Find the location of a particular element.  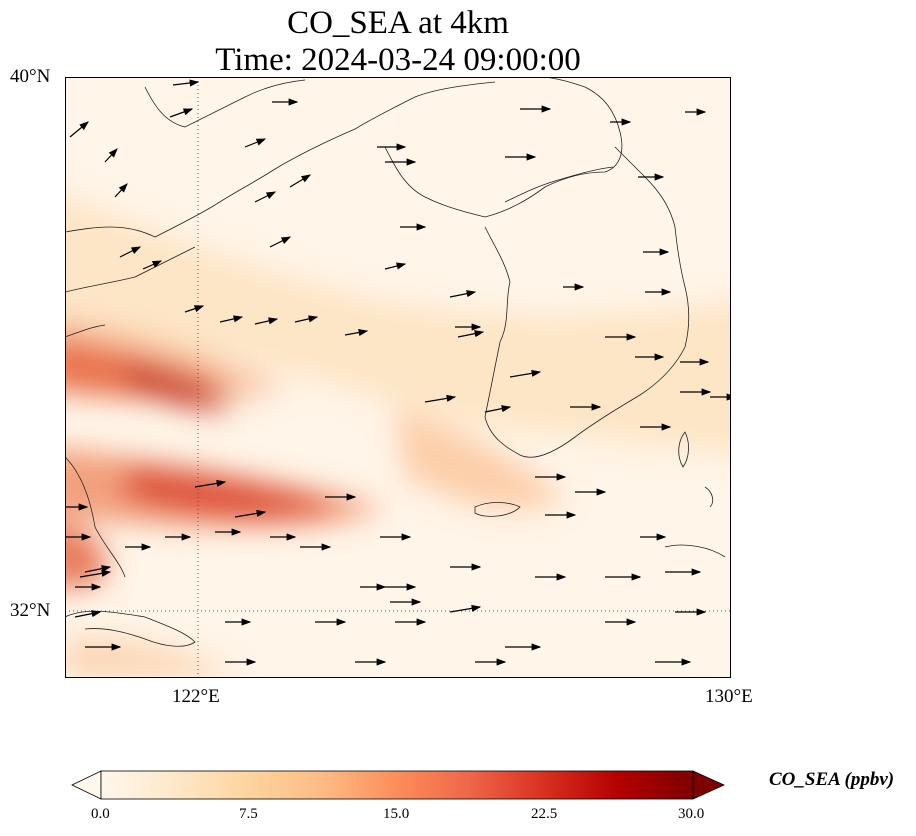

plot-title-line1: CO_SEA at 4km is located at coordinates (398, 23).